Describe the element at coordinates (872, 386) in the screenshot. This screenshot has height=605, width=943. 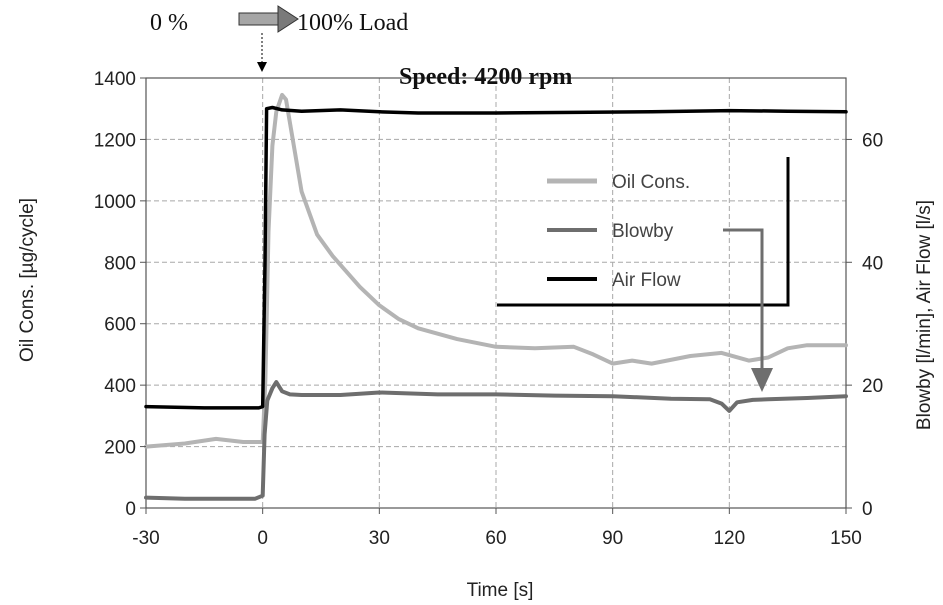
I see `y-right-tick-label: 20` at that location.